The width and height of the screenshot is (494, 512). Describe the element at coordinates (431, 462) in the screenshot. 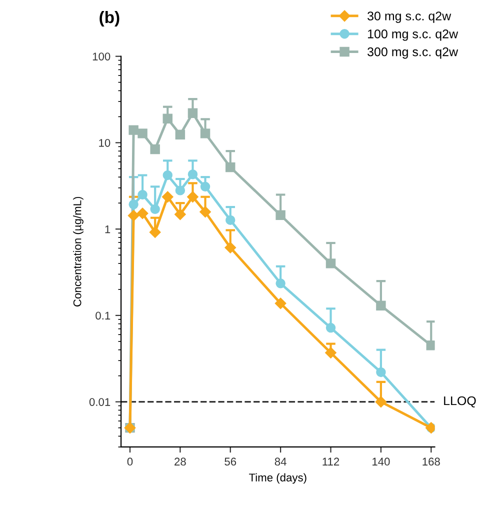

I see `x-tick-label: 168` at that location.